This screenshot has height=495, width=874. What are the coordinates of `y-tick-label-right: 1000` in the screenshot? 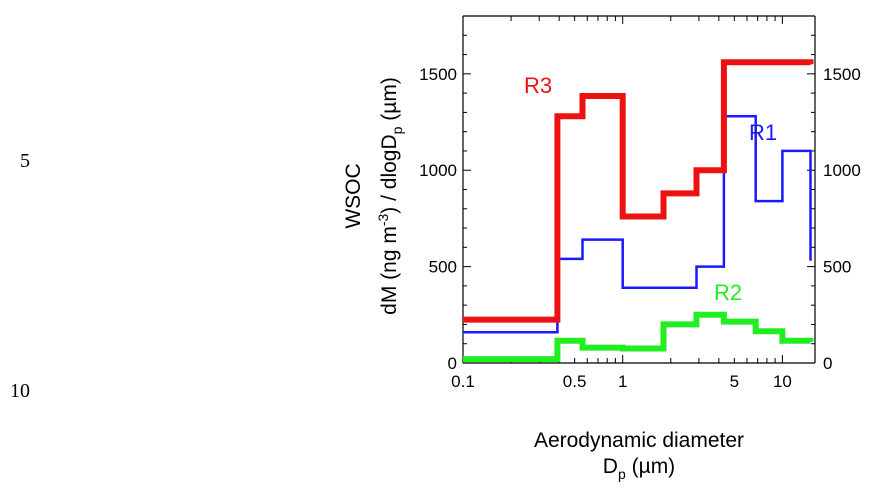 It's located at (842, 170).